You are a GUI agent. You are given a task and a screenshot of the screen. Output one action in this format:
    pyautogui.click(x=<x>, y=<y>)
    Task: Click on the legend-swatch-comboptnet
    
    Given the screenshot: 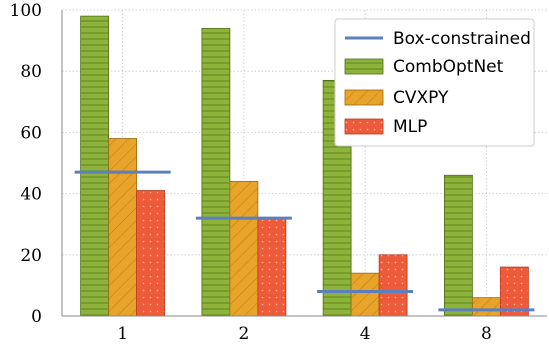 What is the action you would take?
    pyautogui.click(x=364, y=66)
    